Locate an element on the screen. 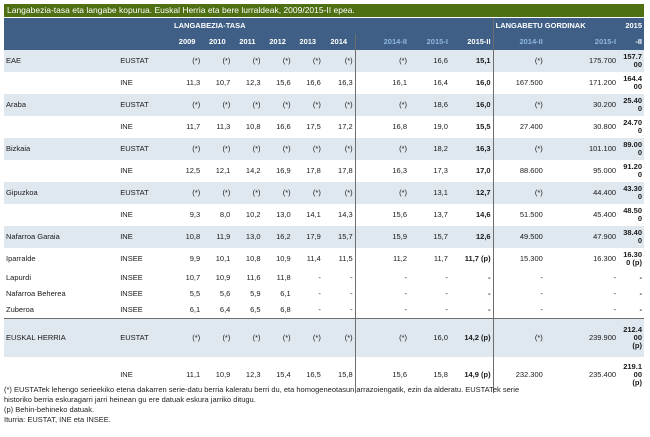  count-current-part: 157.7 is located at coordinates (632, 56).